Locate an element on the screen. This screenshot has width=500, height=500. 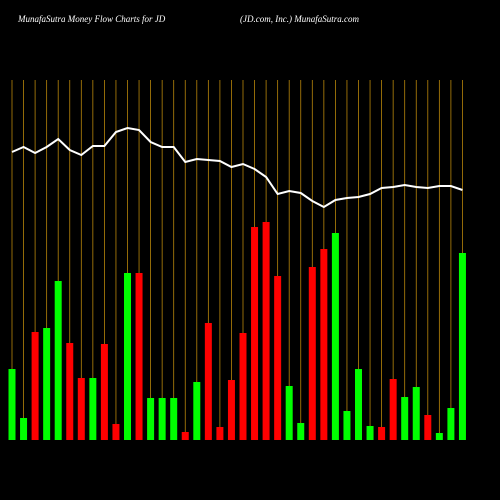
chart-subtitle: (JD.com, Inc.) MunafaSutra.com is located at coordinates (299, 19).